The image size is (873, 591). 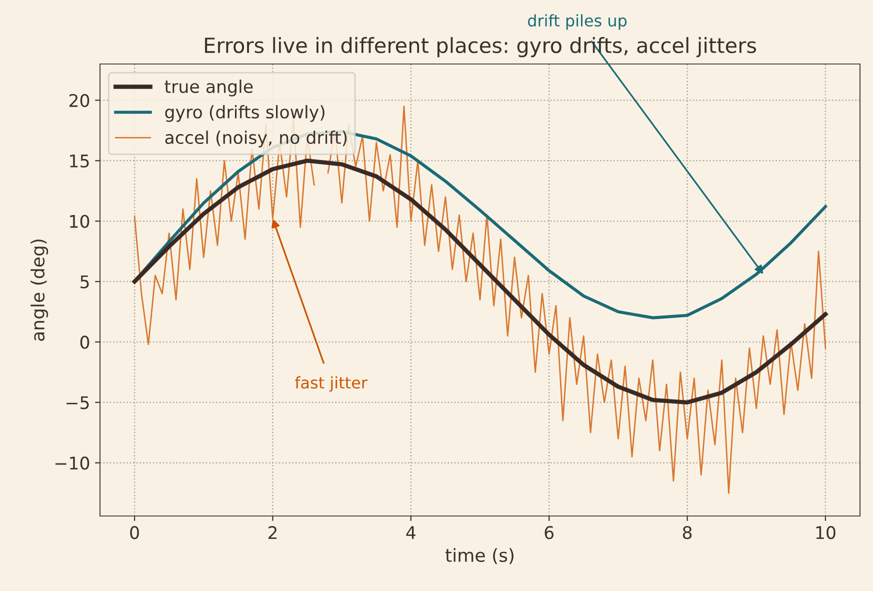 I want to click on annotation: drift piles up, so click(x=577, y=22).